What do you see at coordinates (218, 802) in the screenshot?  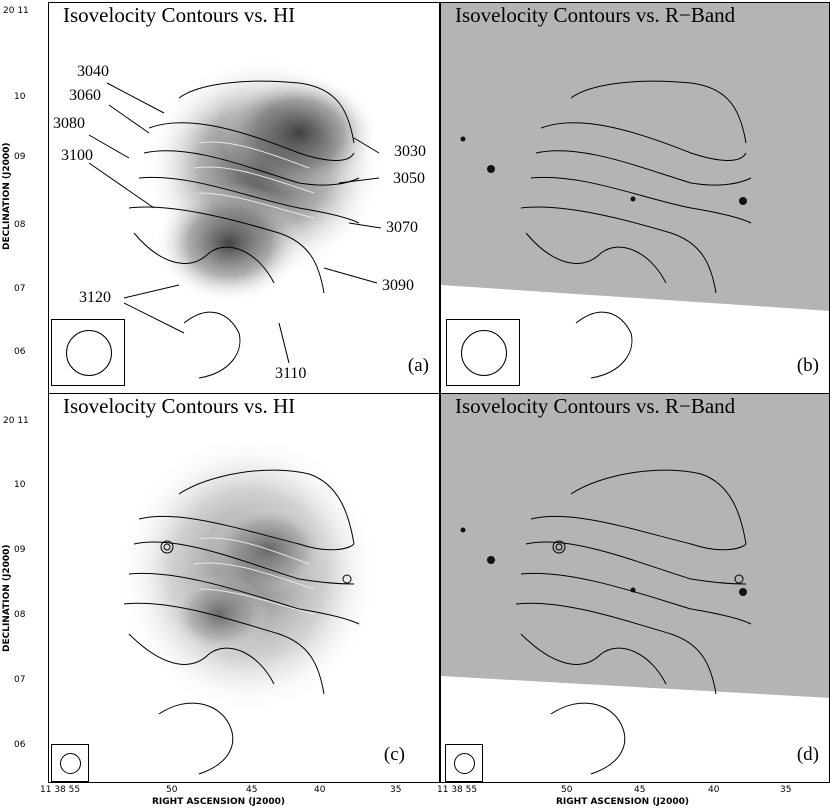 I see `x-axis-label-left: RIGHT ASCENSION (J2000)` at bounding box center [218, 802].